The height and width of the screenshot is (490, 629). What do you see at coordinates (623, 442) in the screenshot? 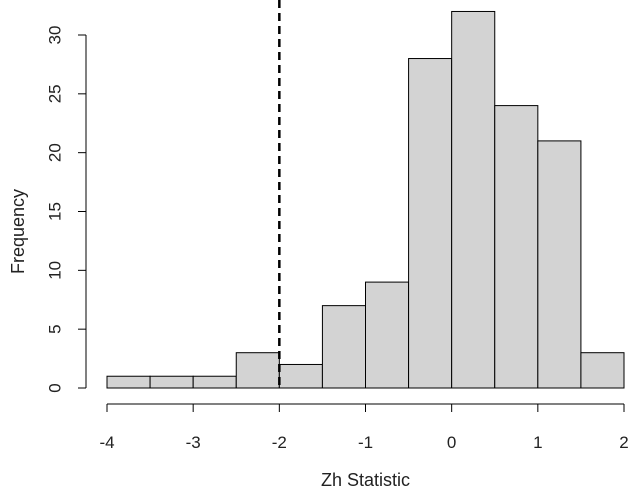
I see `x-tick-label: 2` at bounding box center [623, 442].